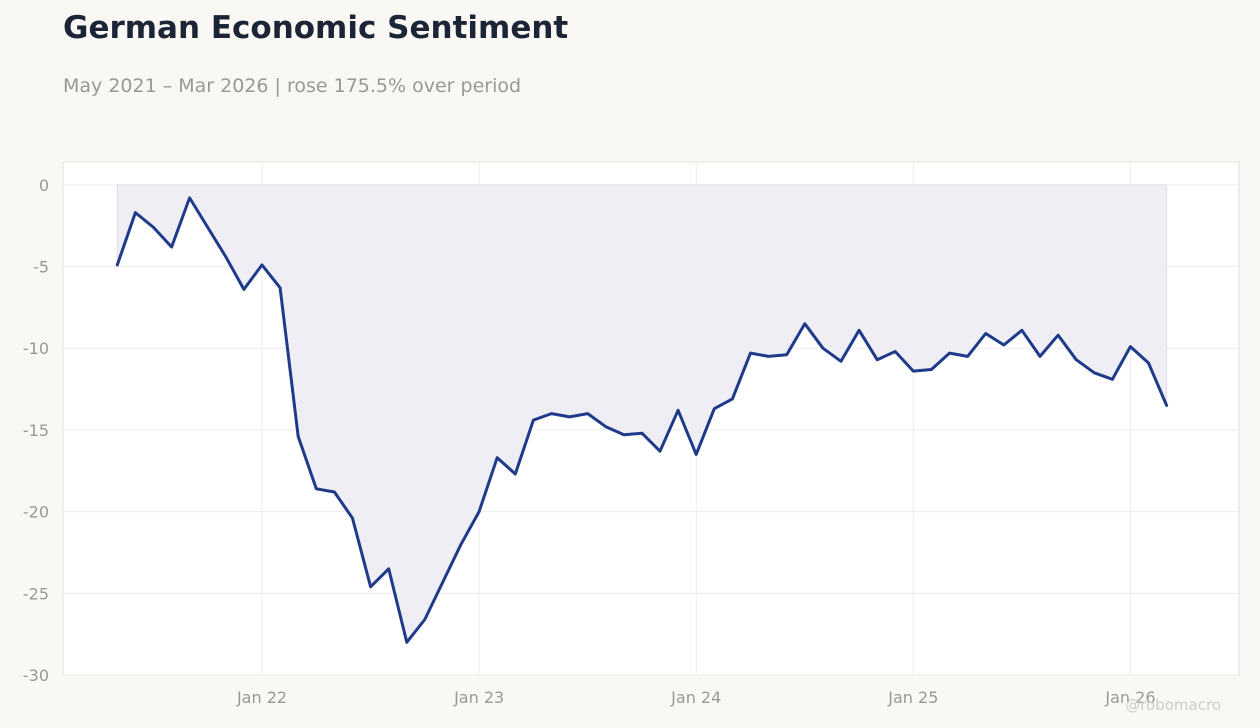 This screenshot has height=728, width=1260. I want to click on y-tick-label: 0, so click(44, 185).